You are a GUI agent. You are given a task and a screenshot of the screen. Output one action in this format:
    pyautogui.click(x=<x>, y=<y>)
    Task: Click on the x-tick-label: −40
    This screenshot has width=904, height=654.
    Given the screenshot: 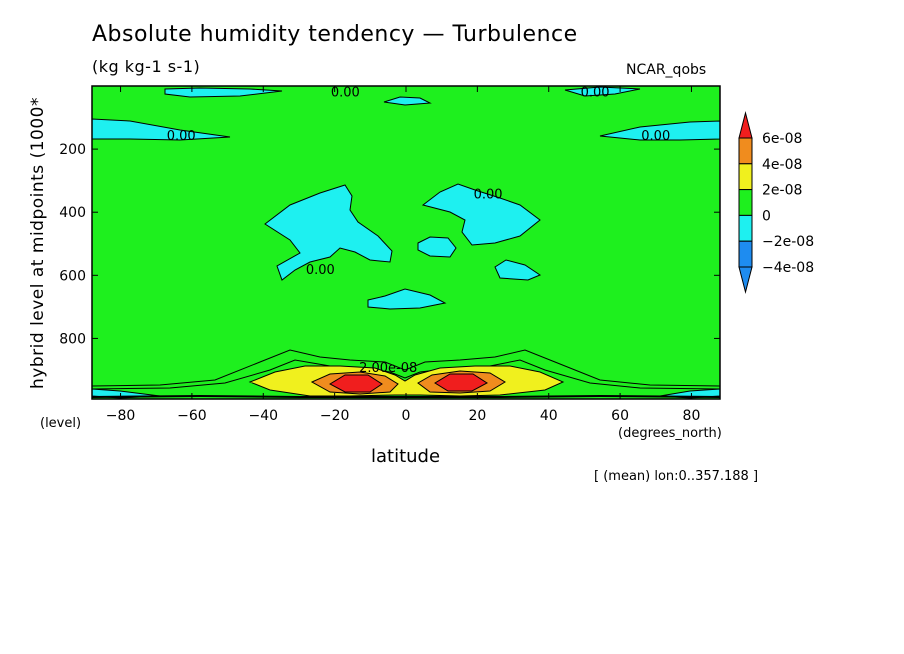 What is the action you would take?
    pyautogui.click(x=263, y=416)
    